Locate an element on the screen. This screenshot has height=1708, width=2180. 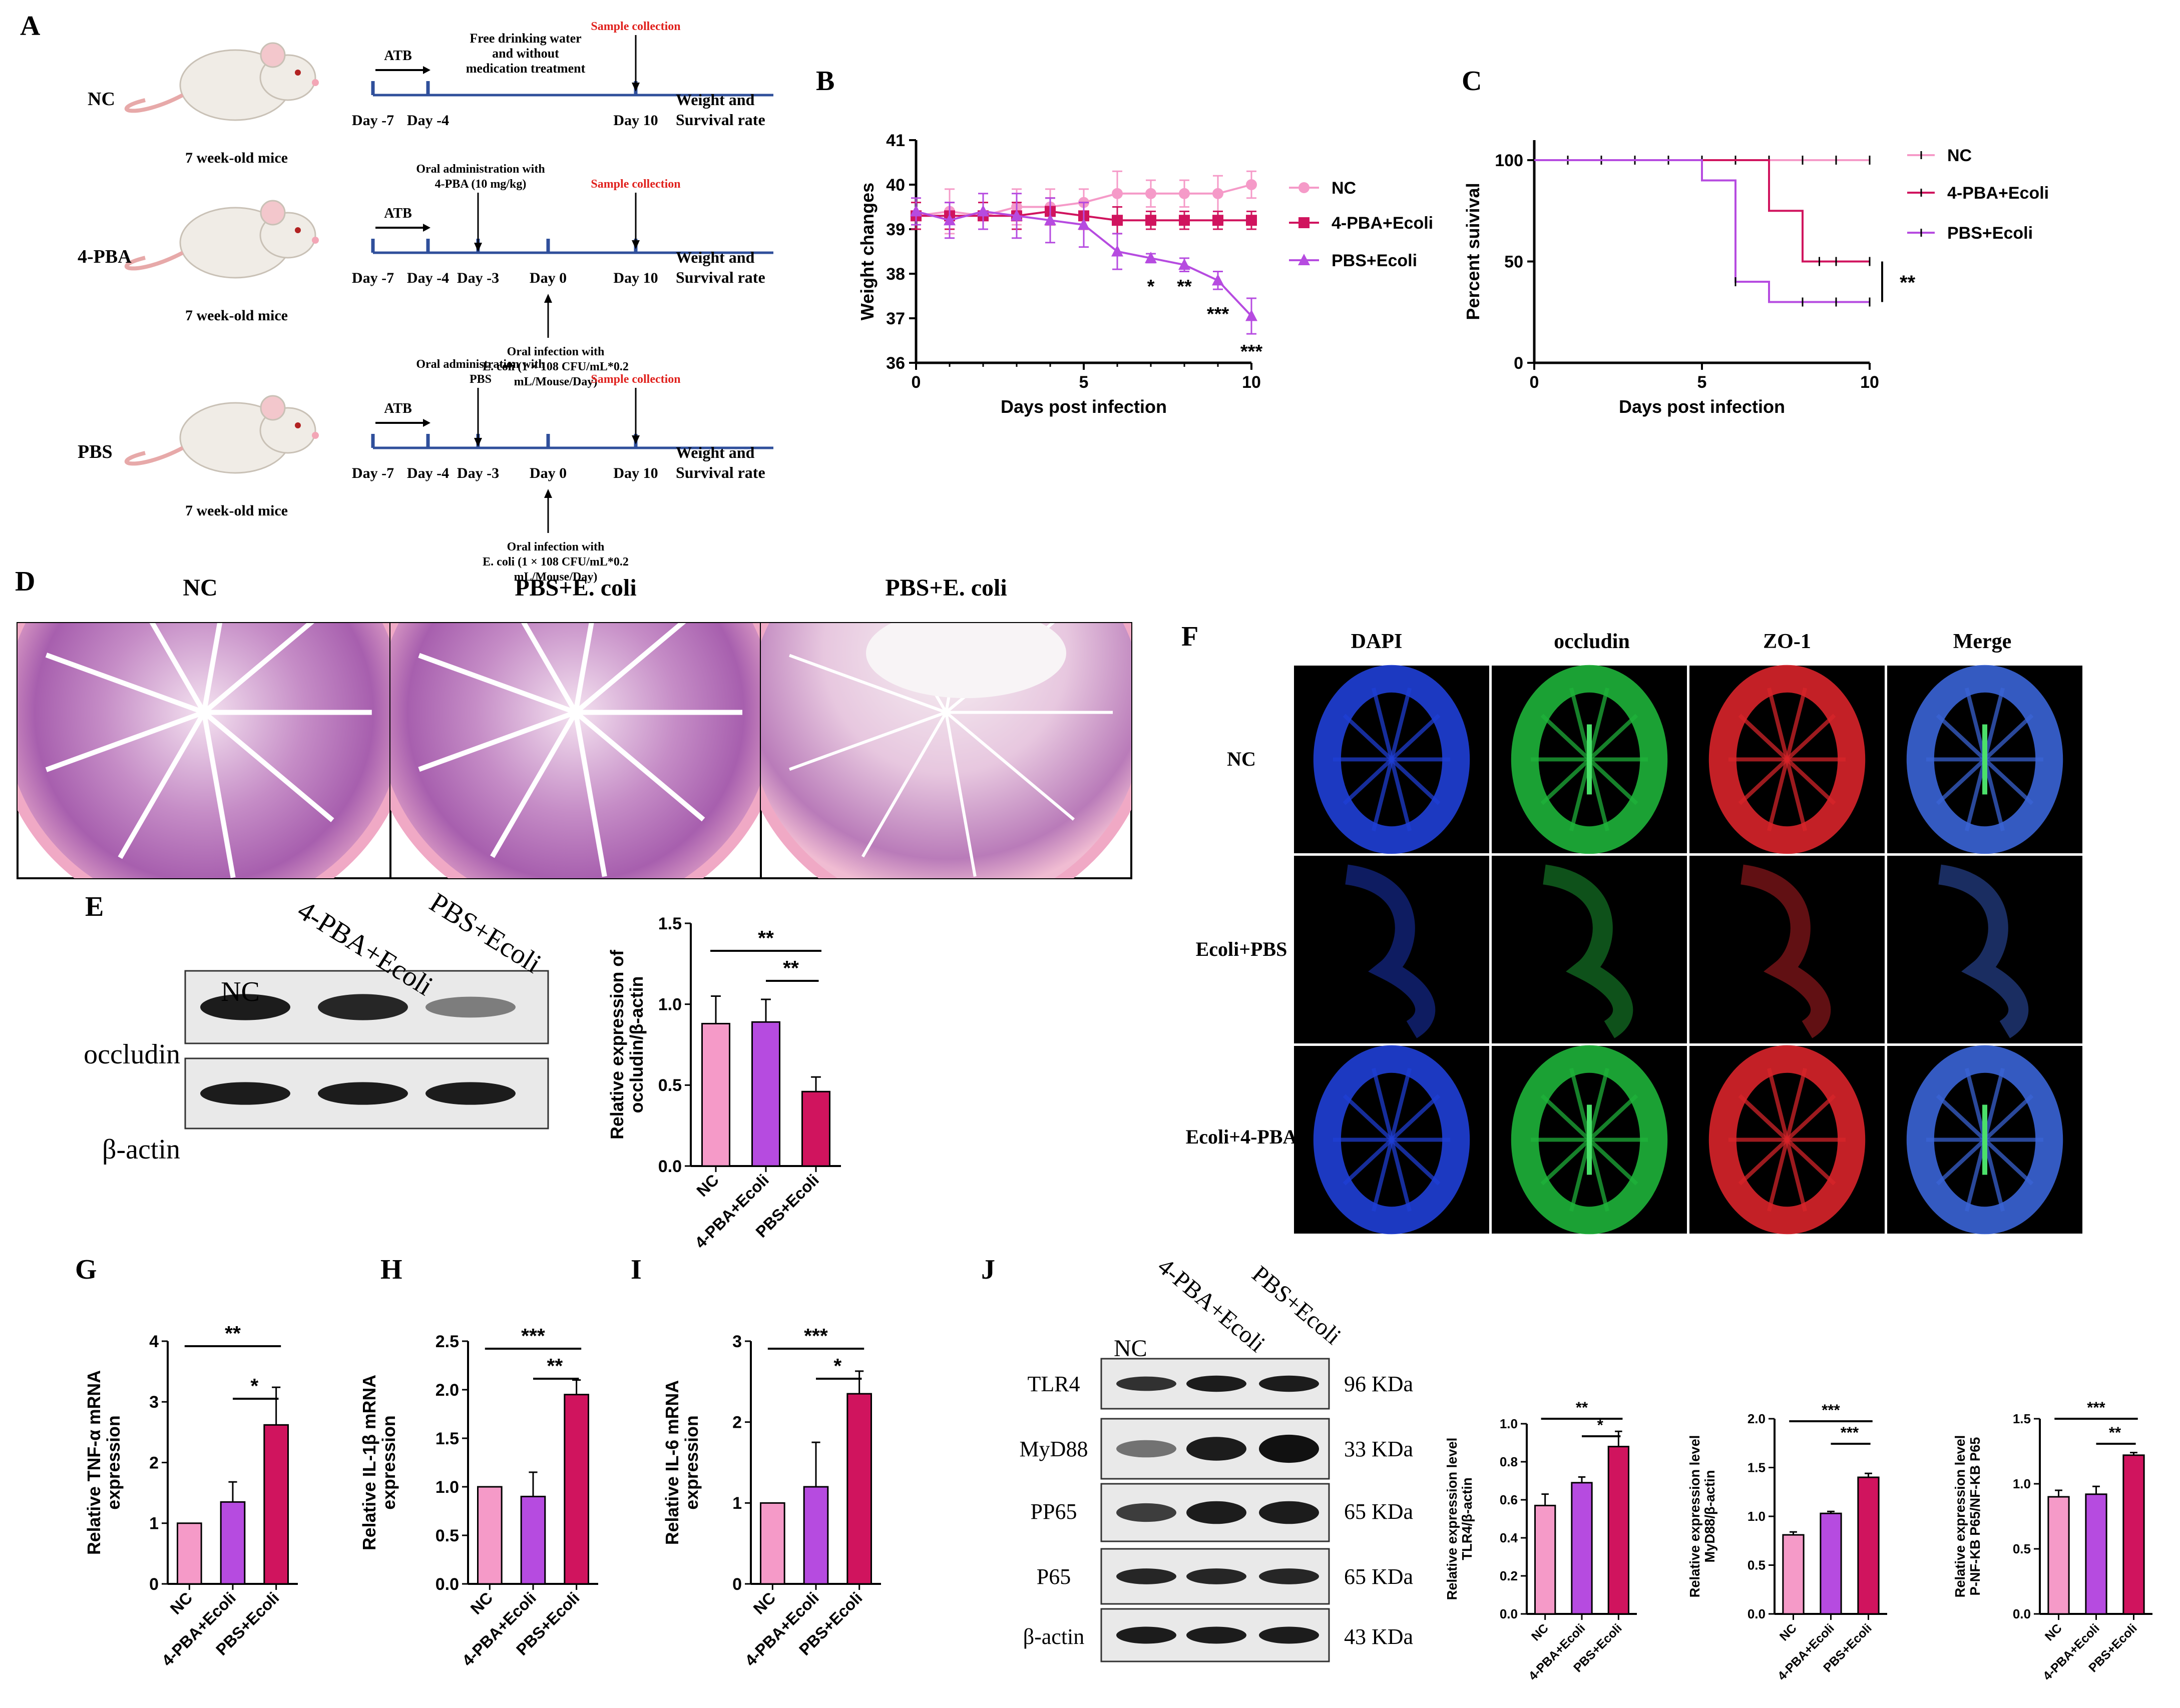
day-label: Day -3 is located at coordinates (478, 473).